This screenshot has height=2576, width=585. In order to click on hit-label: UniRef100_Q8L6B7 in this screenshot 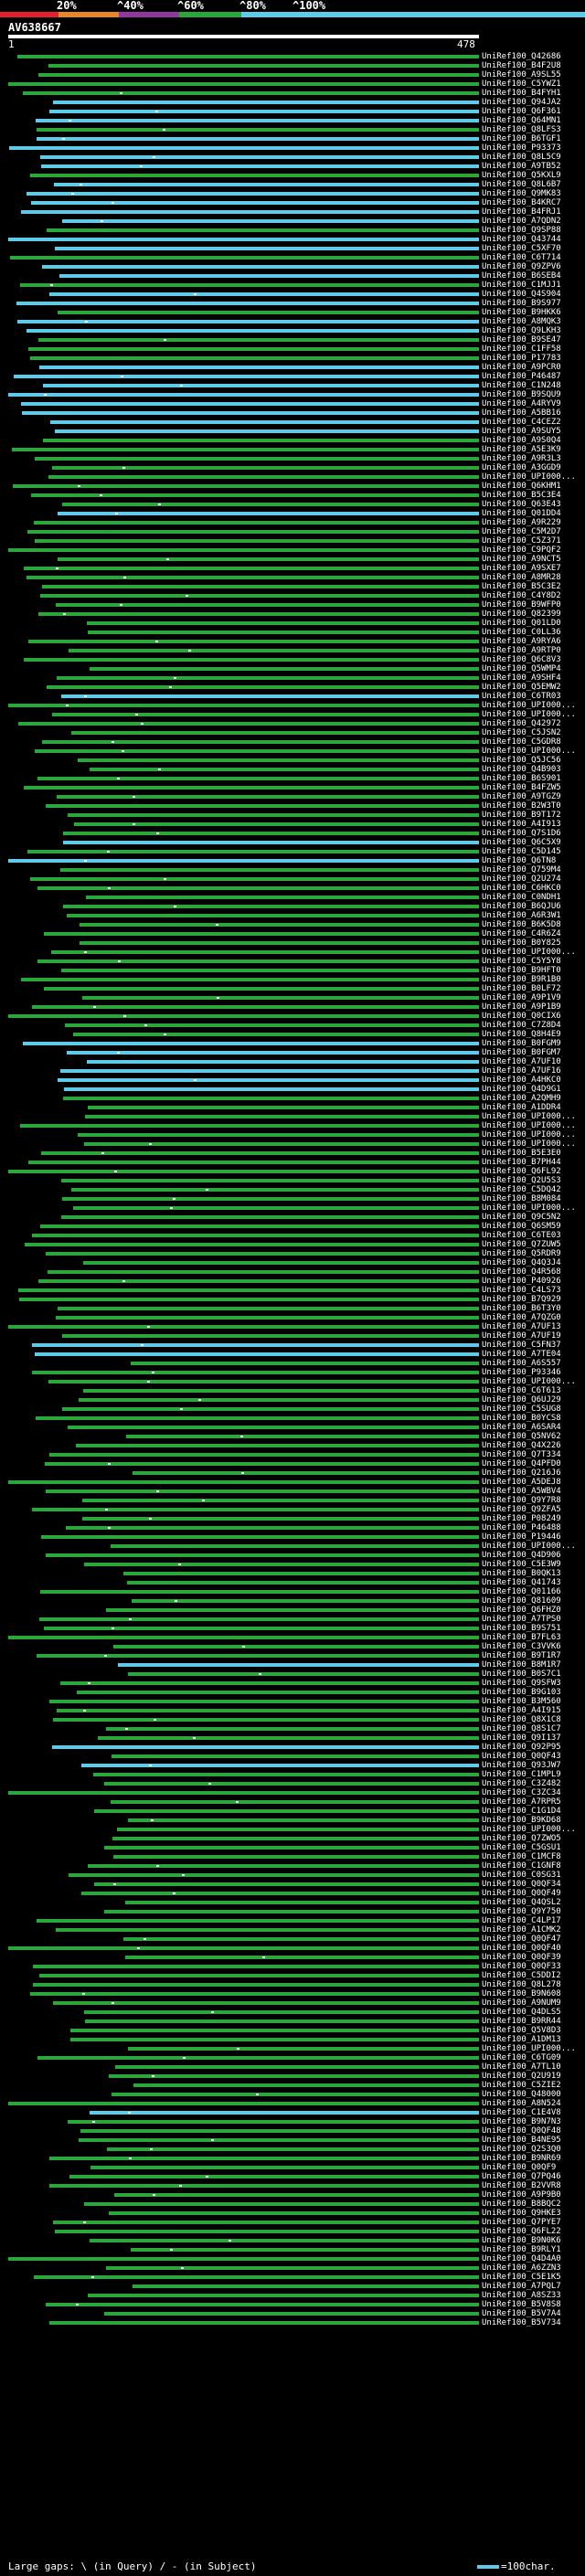, I will do `click(521, 184)`.